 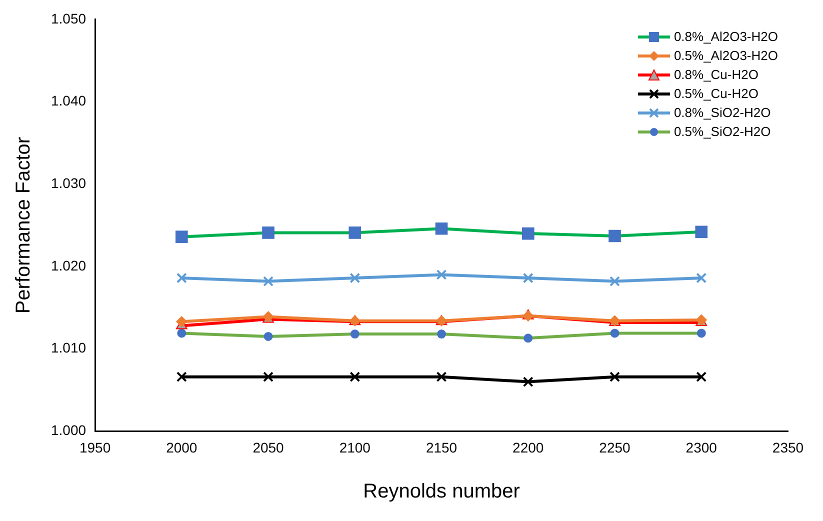 I want to click on x-tick-label: 2300, so click(x=702, y=447).